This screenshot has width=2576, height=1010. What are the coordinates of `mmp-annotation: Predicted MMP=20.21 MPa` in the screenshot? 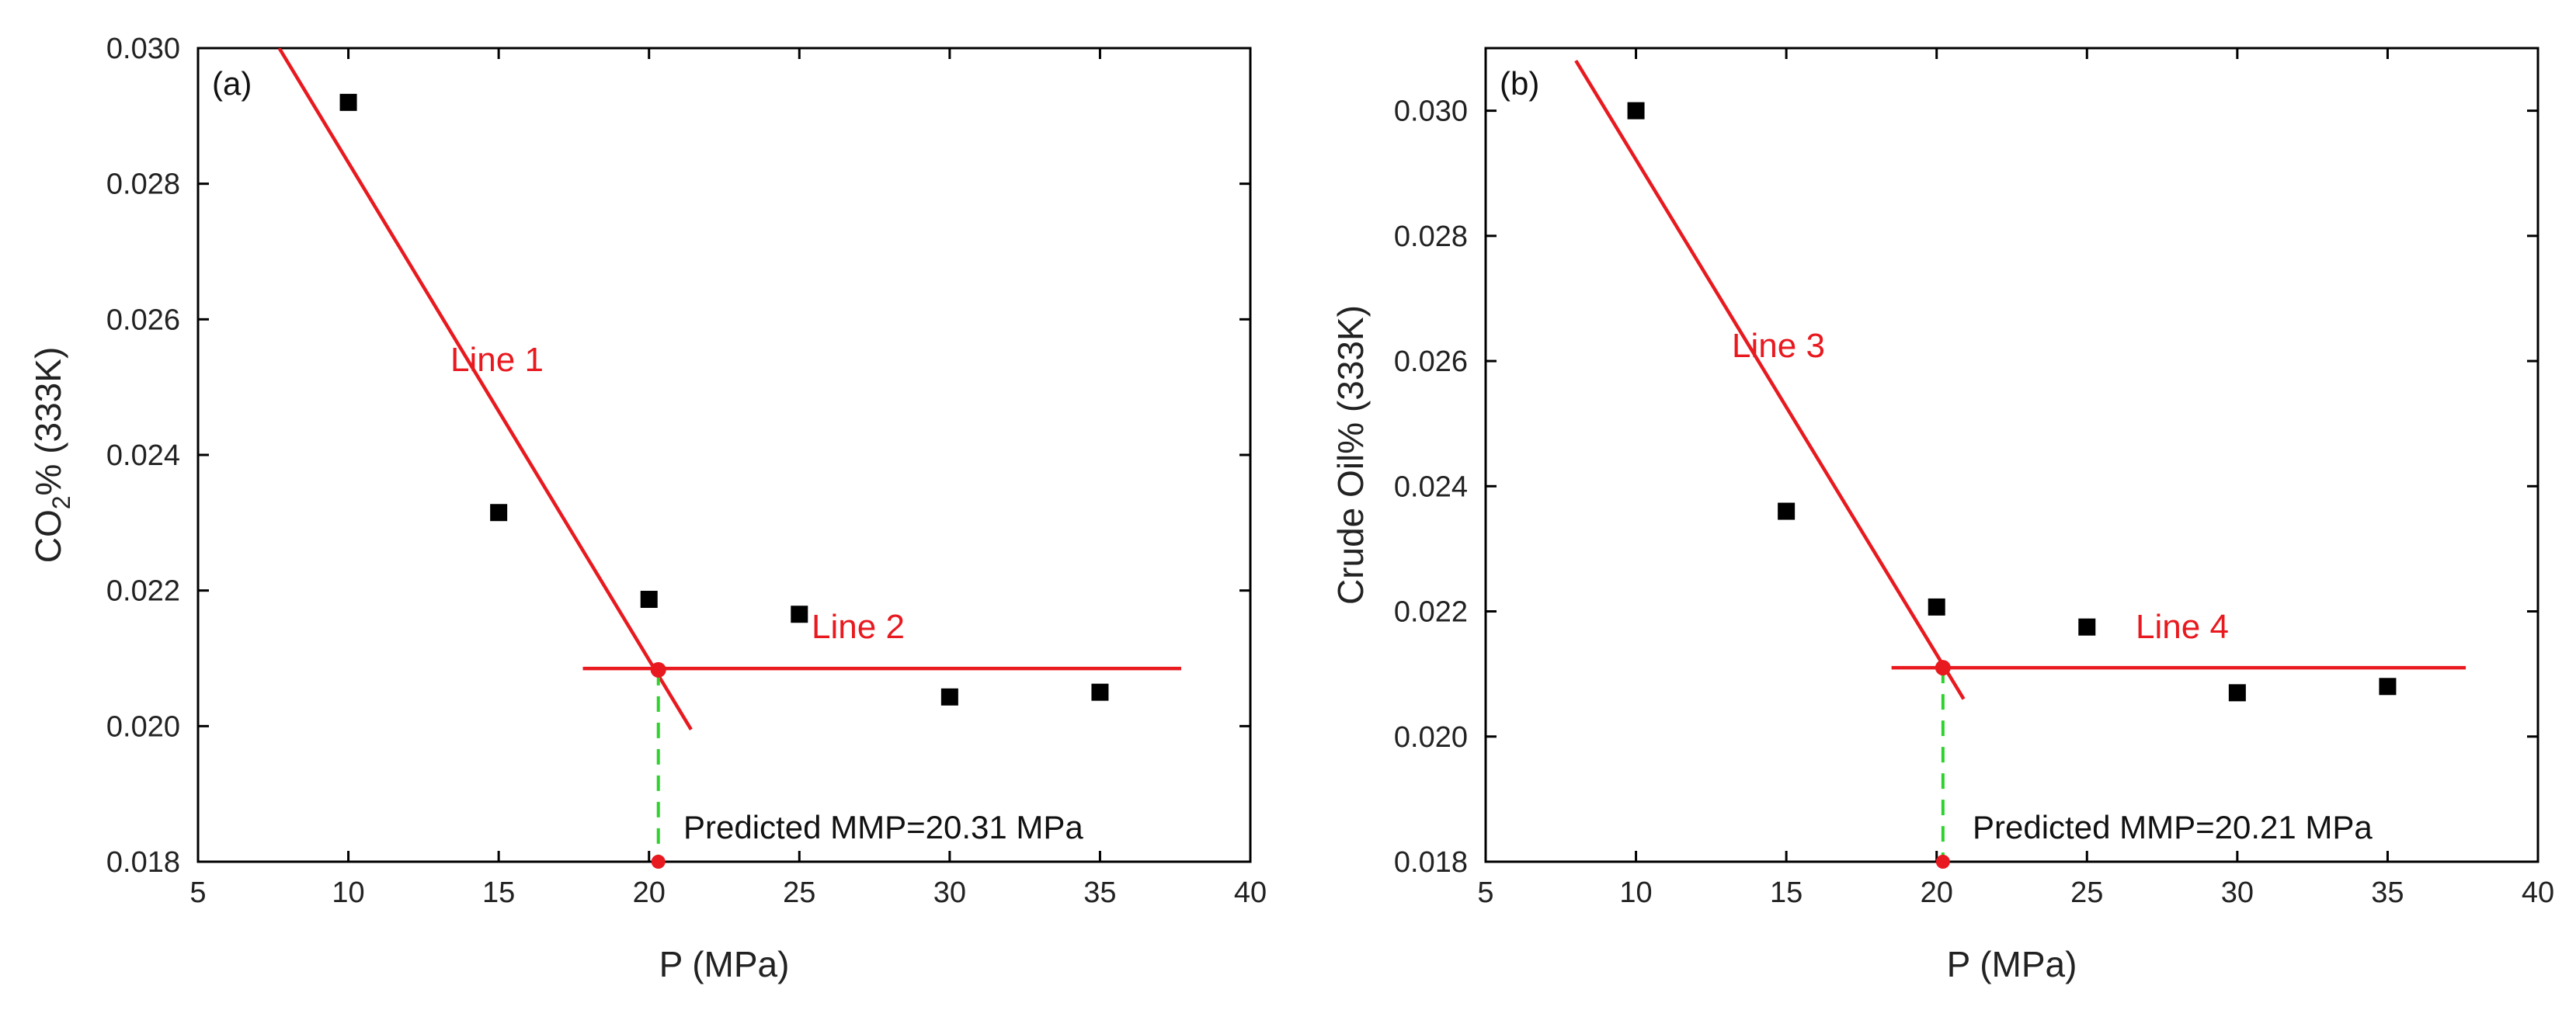 It's located at (2173, 827).